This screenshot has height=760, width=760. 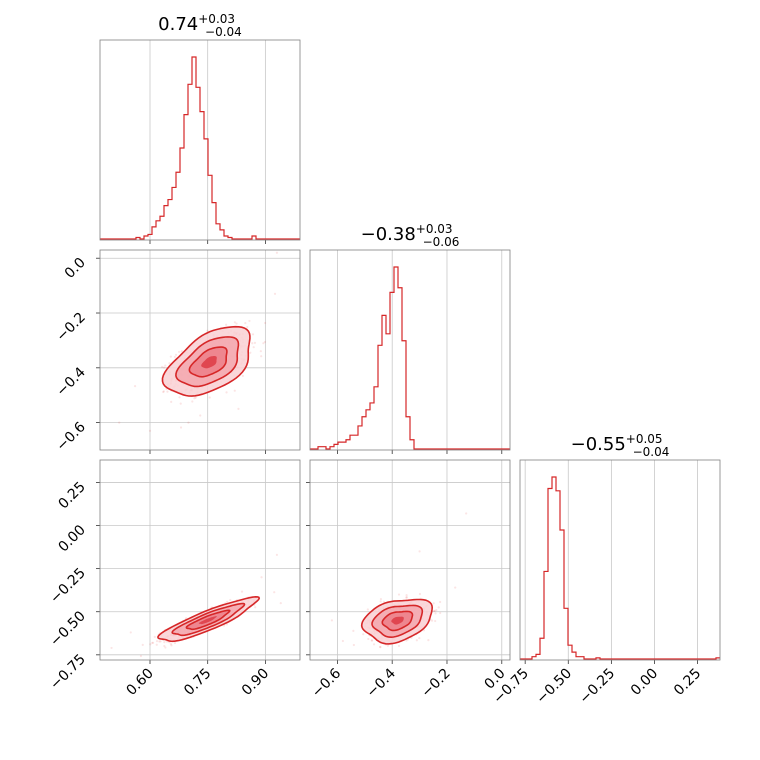 I want to click on x-tick-label: −0.6, so click(x=326, y=682).